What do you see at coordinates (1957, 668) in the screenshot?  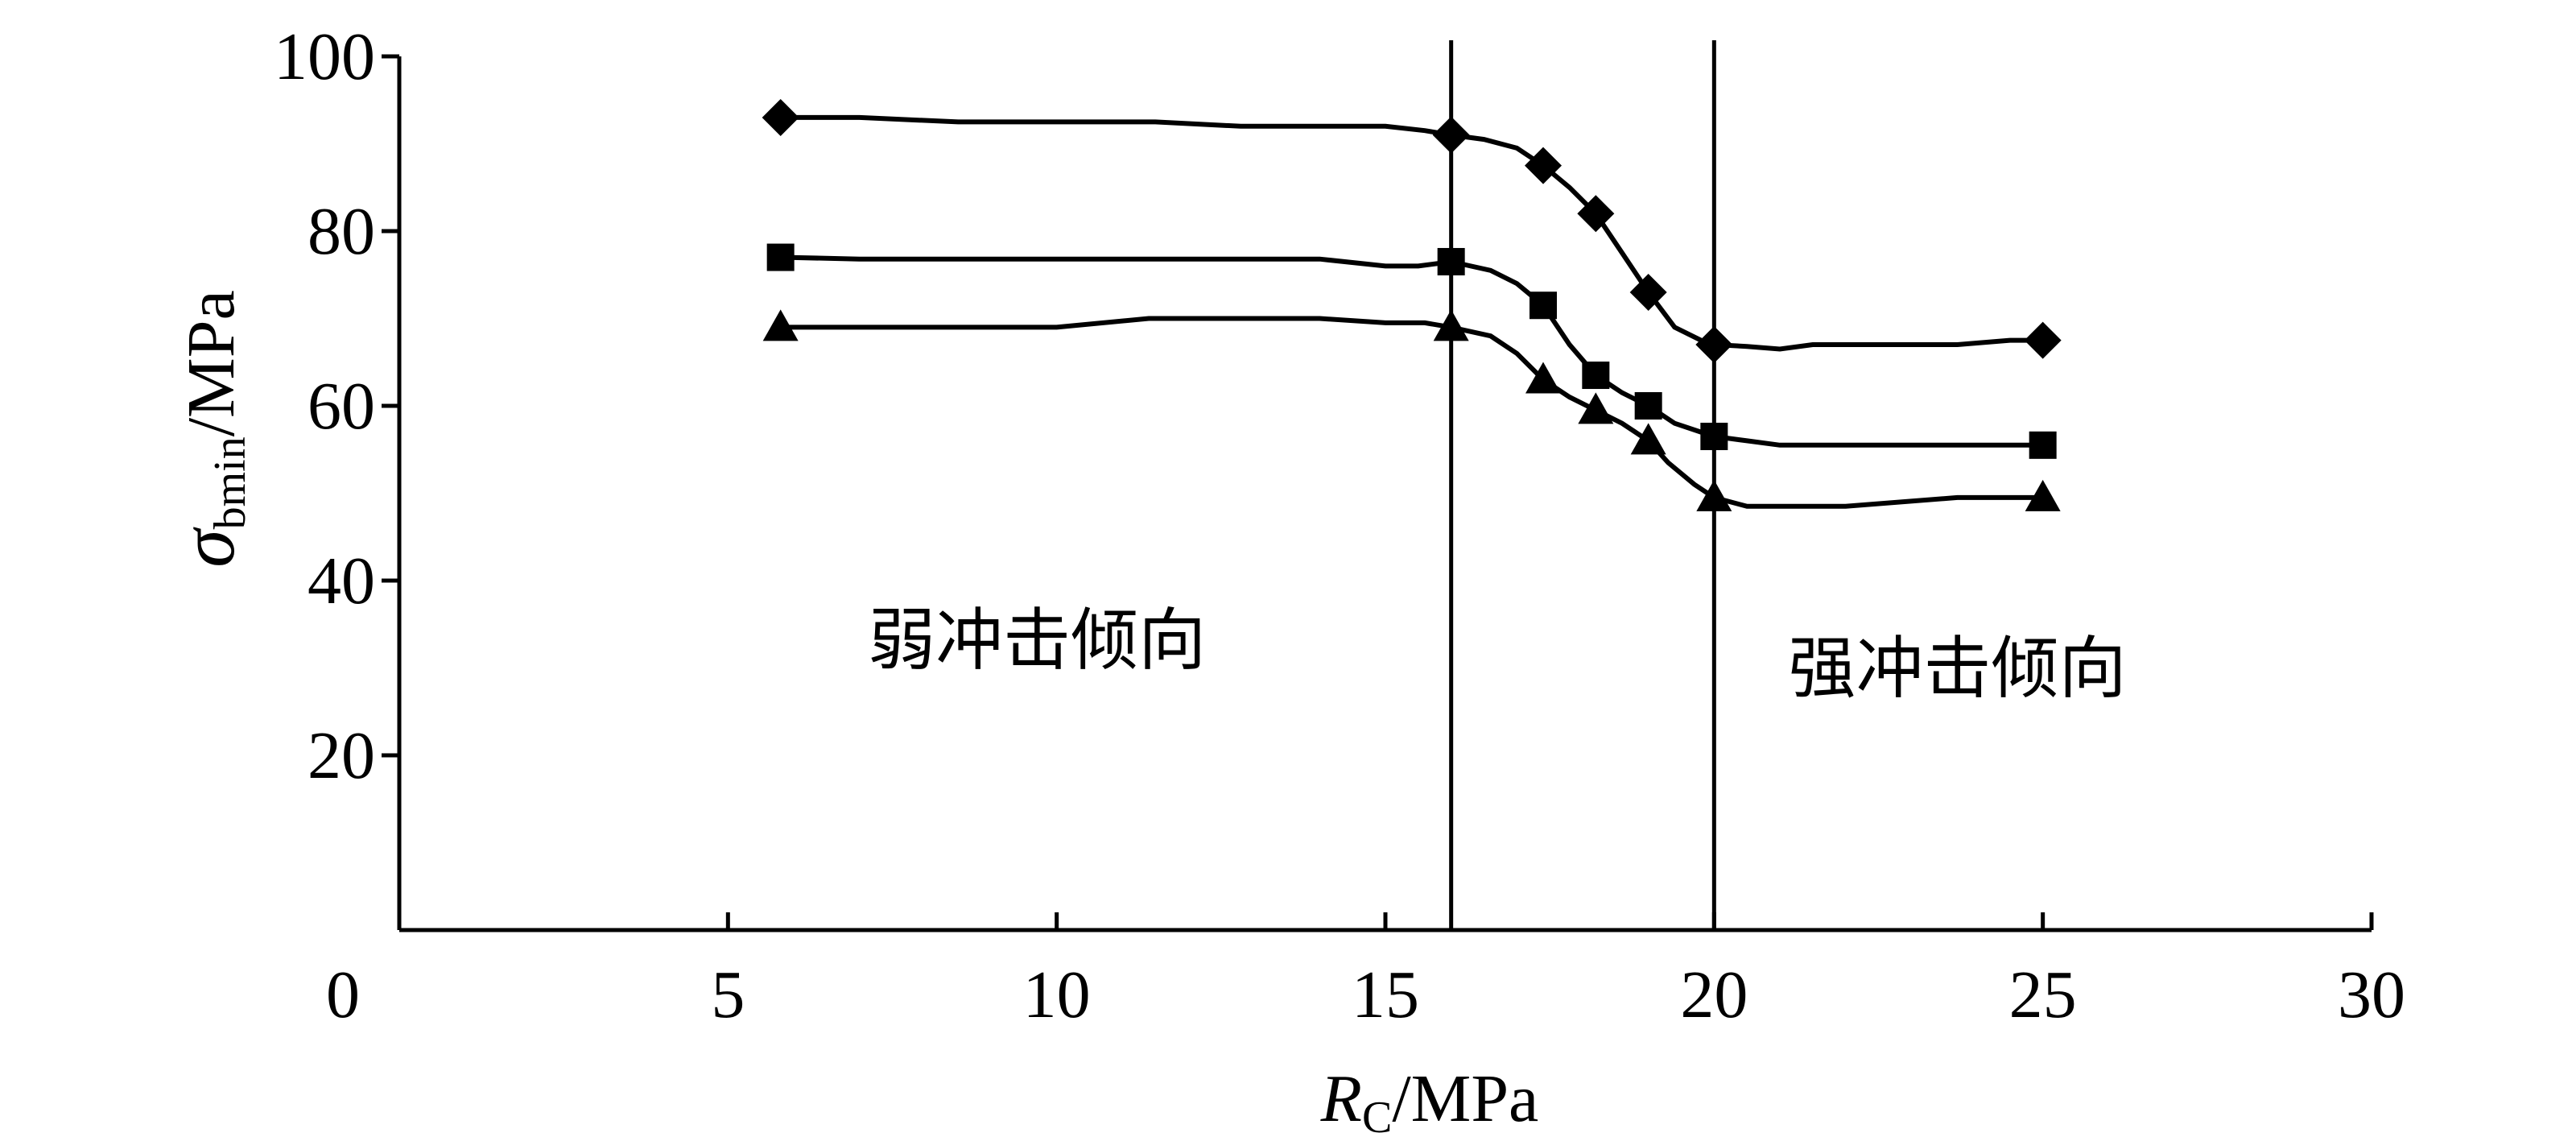 I see `region-label: 强冲击倾向` at bounding box center [1957, 668].